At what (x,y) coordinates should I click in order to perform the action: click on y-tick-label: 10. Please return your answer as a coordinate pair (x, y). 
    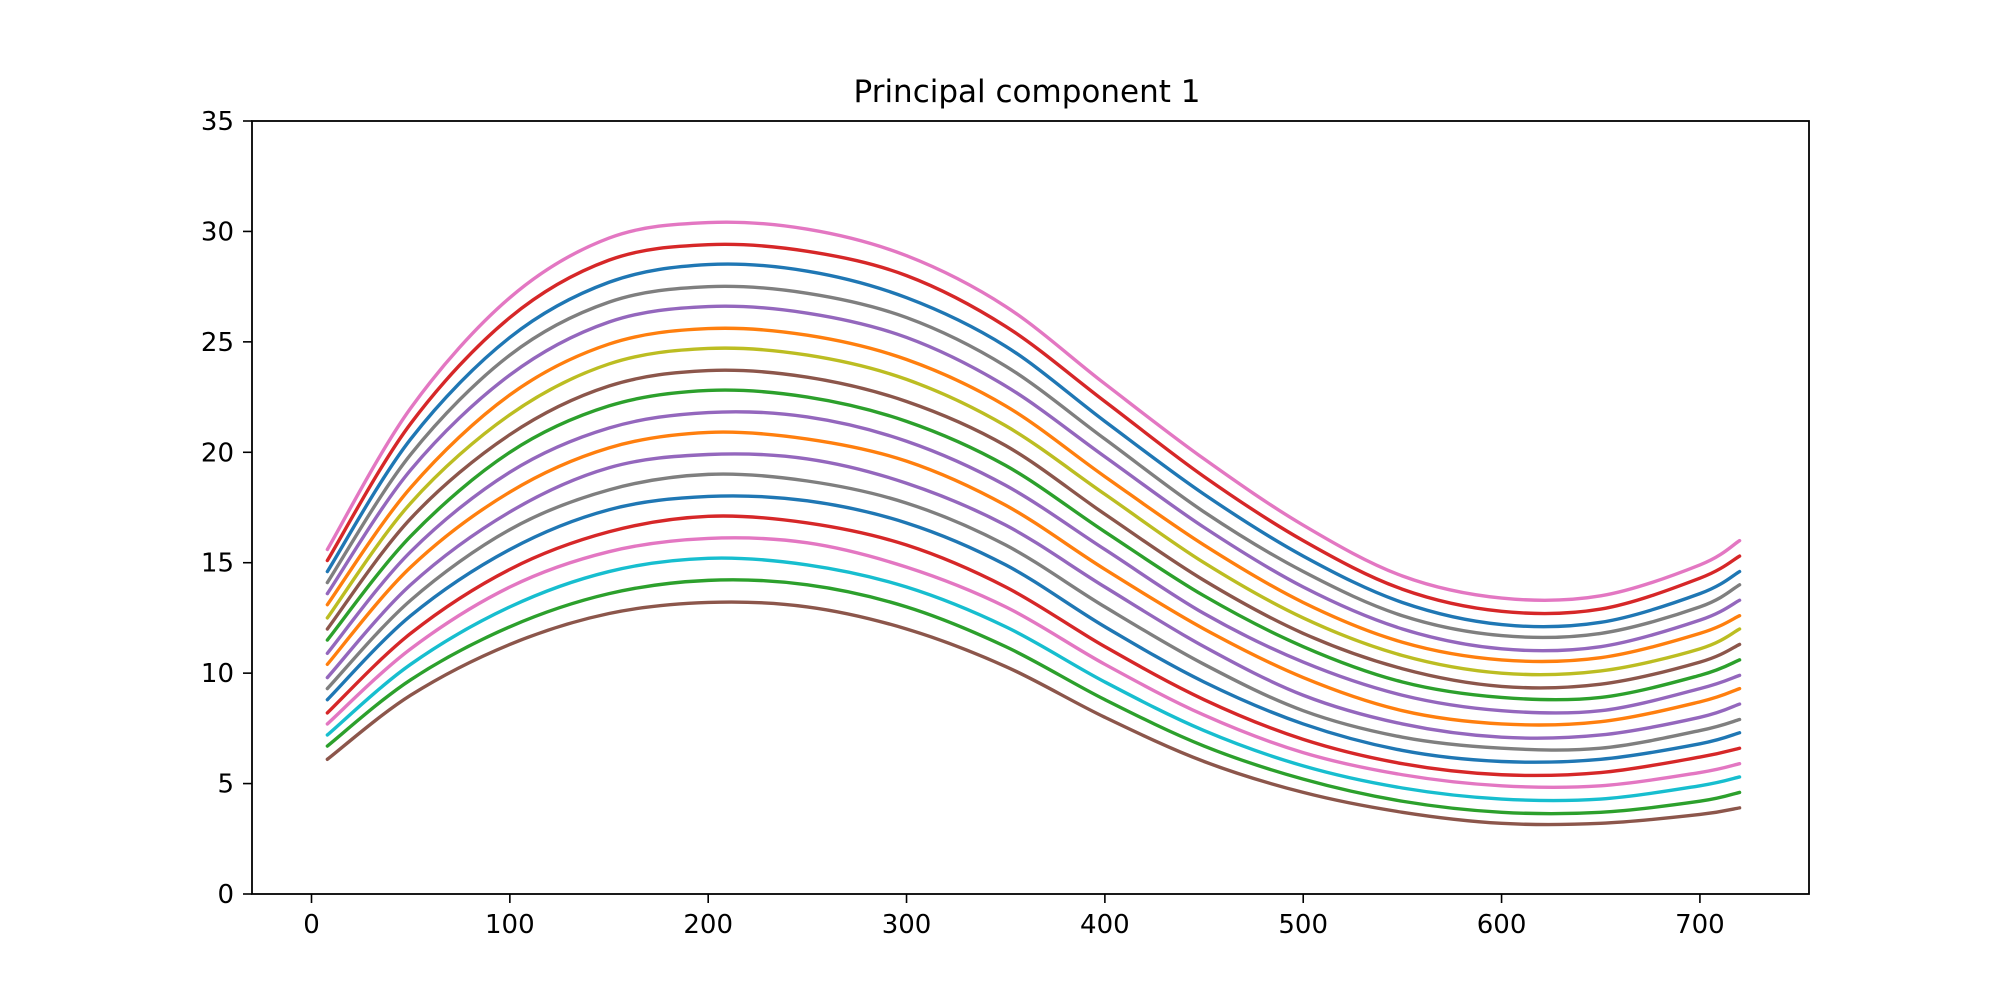
    Looking at the image, I should click on (217, 674).